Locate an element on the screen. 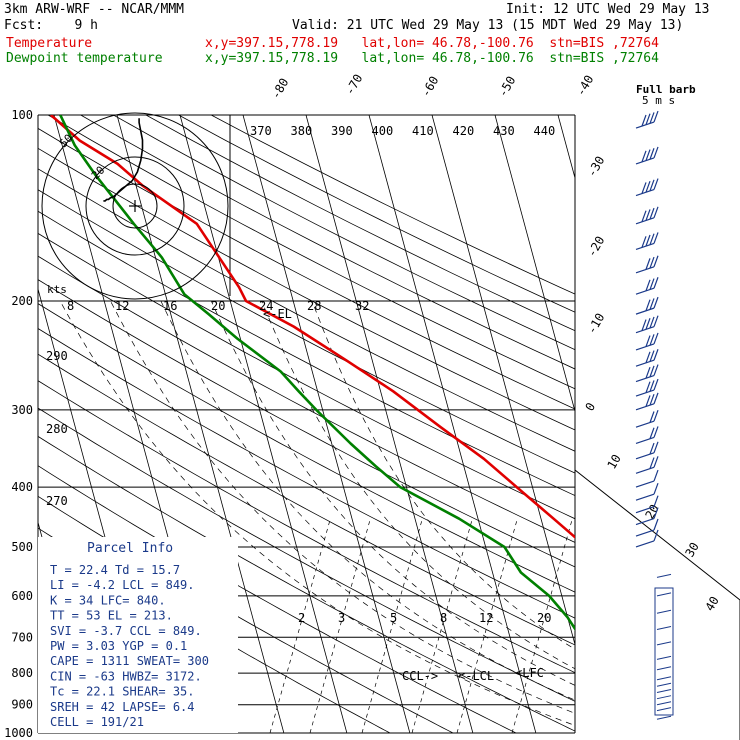  isotherm-label: 0 is located at coordinates (590, 406).